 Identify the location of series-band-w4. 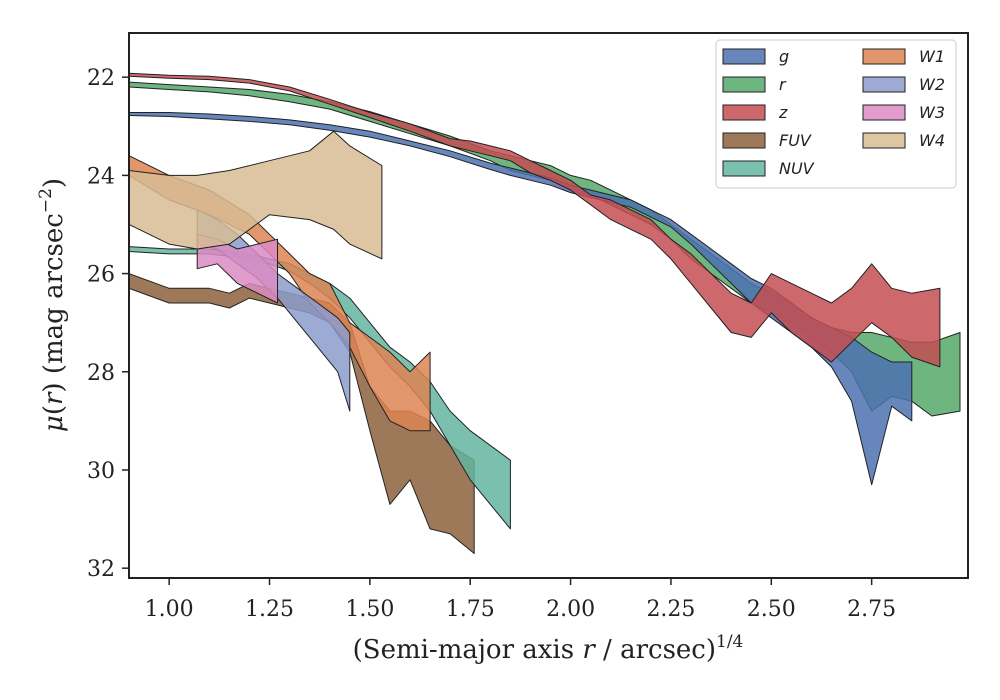
(256, 195).